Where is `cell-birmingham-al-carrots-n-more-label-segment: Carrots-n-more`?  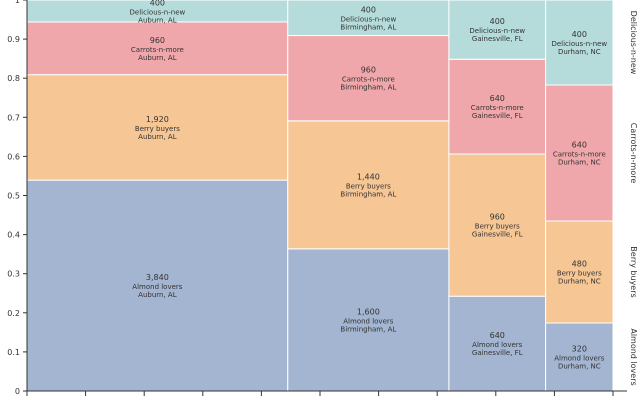
cell-birmingham-al-carrots-n-more-label-segment: Carrots-n-more is located at coordinates (368, 80).